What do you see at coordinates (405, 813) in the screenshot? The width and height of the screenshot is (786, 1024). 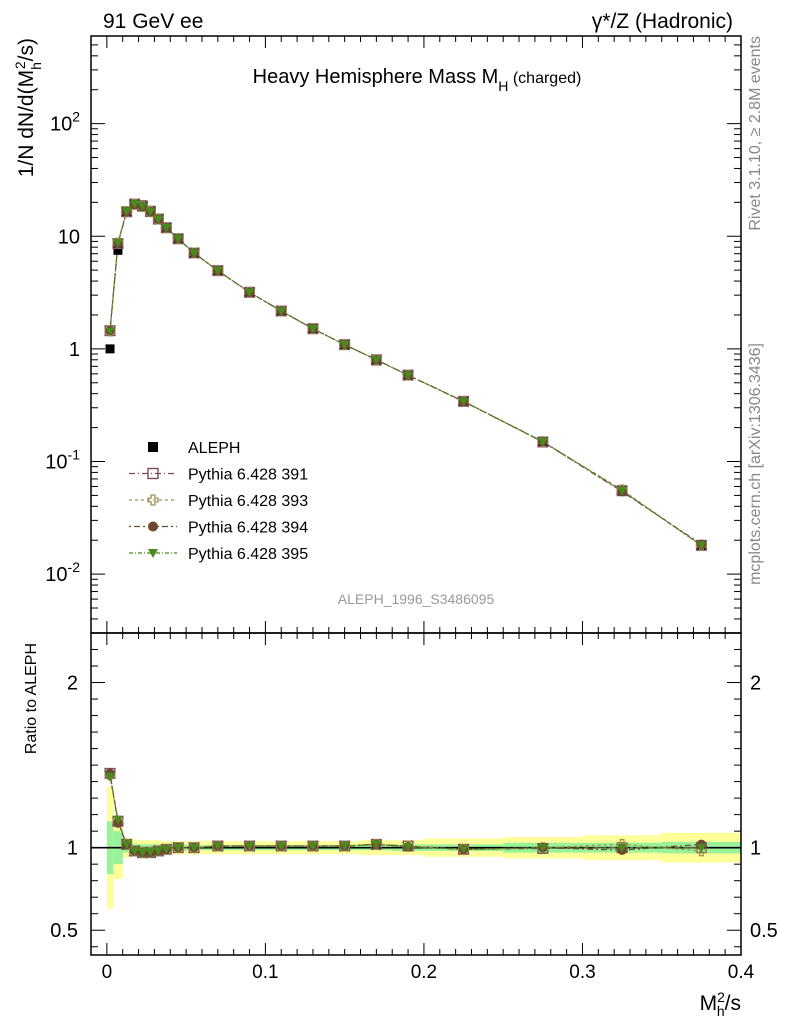 I see `ratio-series-line` at bounding box center [405, 813].